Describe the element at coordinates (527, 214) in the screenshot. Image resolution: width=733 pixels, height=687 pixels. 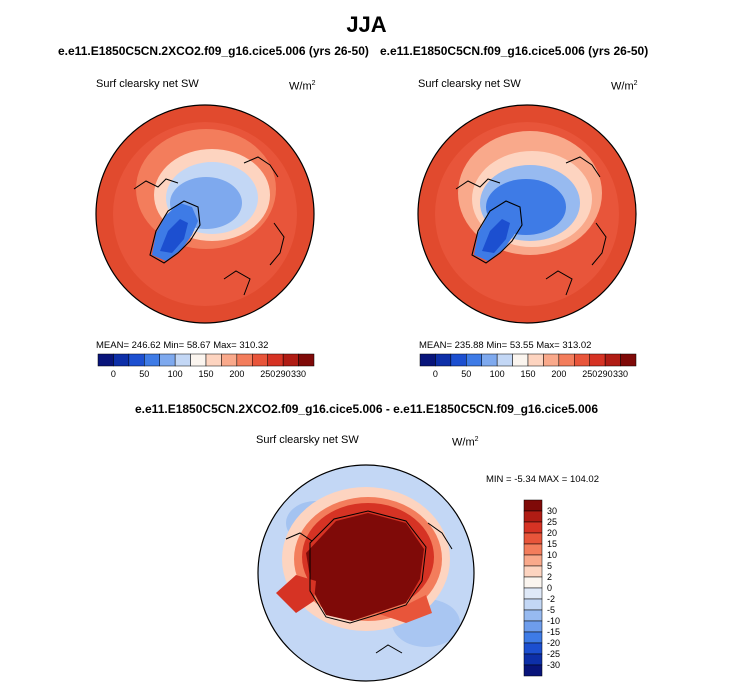
I see `map-right` at that location.